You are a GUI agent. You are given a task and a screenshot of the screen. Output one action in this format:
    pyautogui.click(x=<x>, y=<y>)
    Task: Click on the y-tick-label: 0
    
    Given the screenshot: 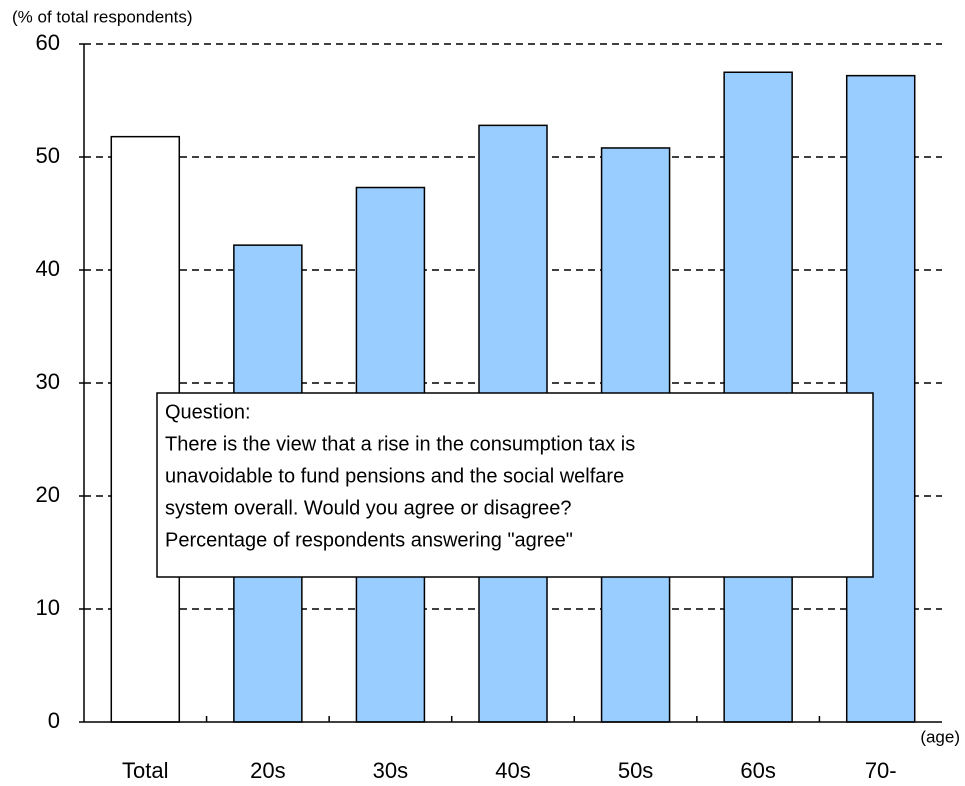 What is the action you would take?
    pyautogui.click(x=54, y=720)
    